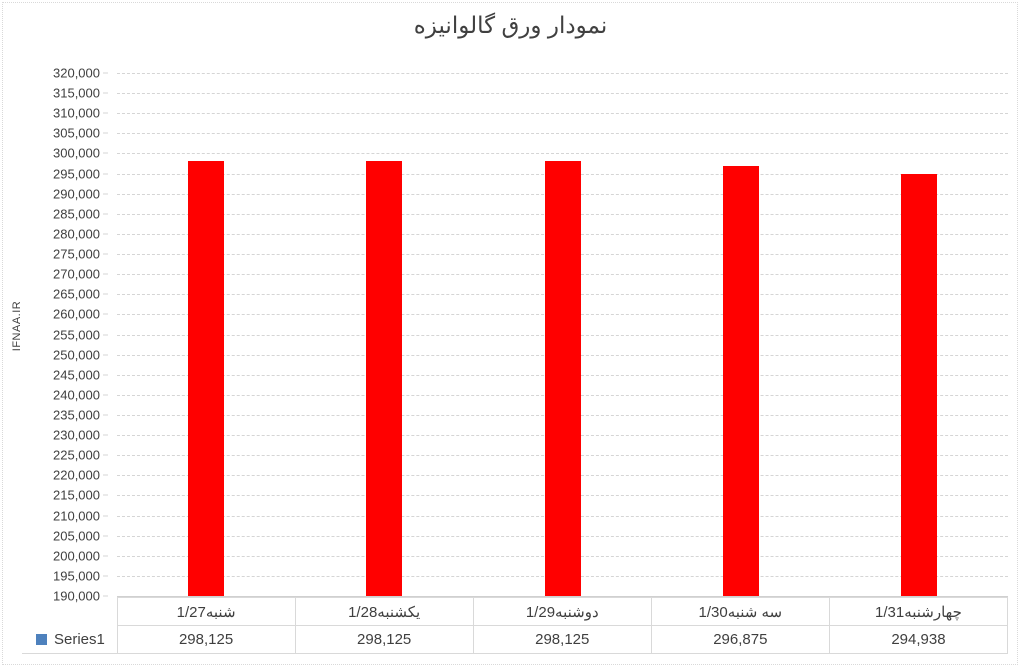 The height and width of the screenshot is (668, 1021). What do you see at coordinates (76, 475) in the screenshot?
I see `y-axis-tick-label: 220,000` at bounding box center [76, 475].